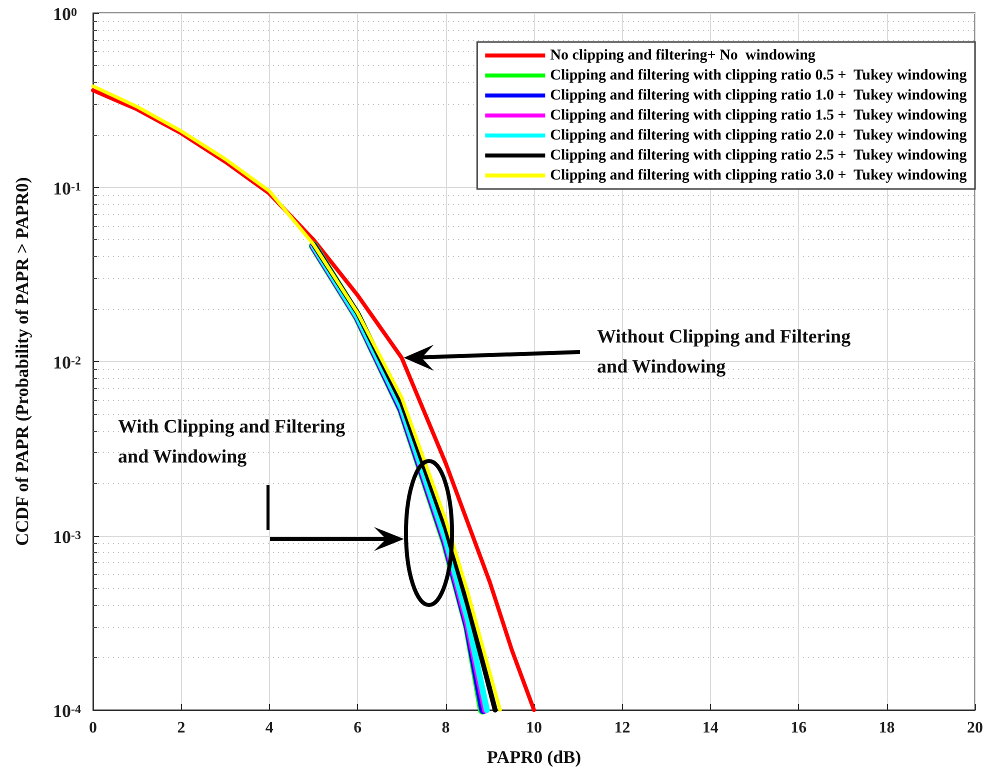 The image size is (987, 778). Describe the element at coordinates (759, 76) in the screenshot. I see `legend-label: Clipping and filtering with clipping ratio 0.5 + Tukey windowing` at that location.